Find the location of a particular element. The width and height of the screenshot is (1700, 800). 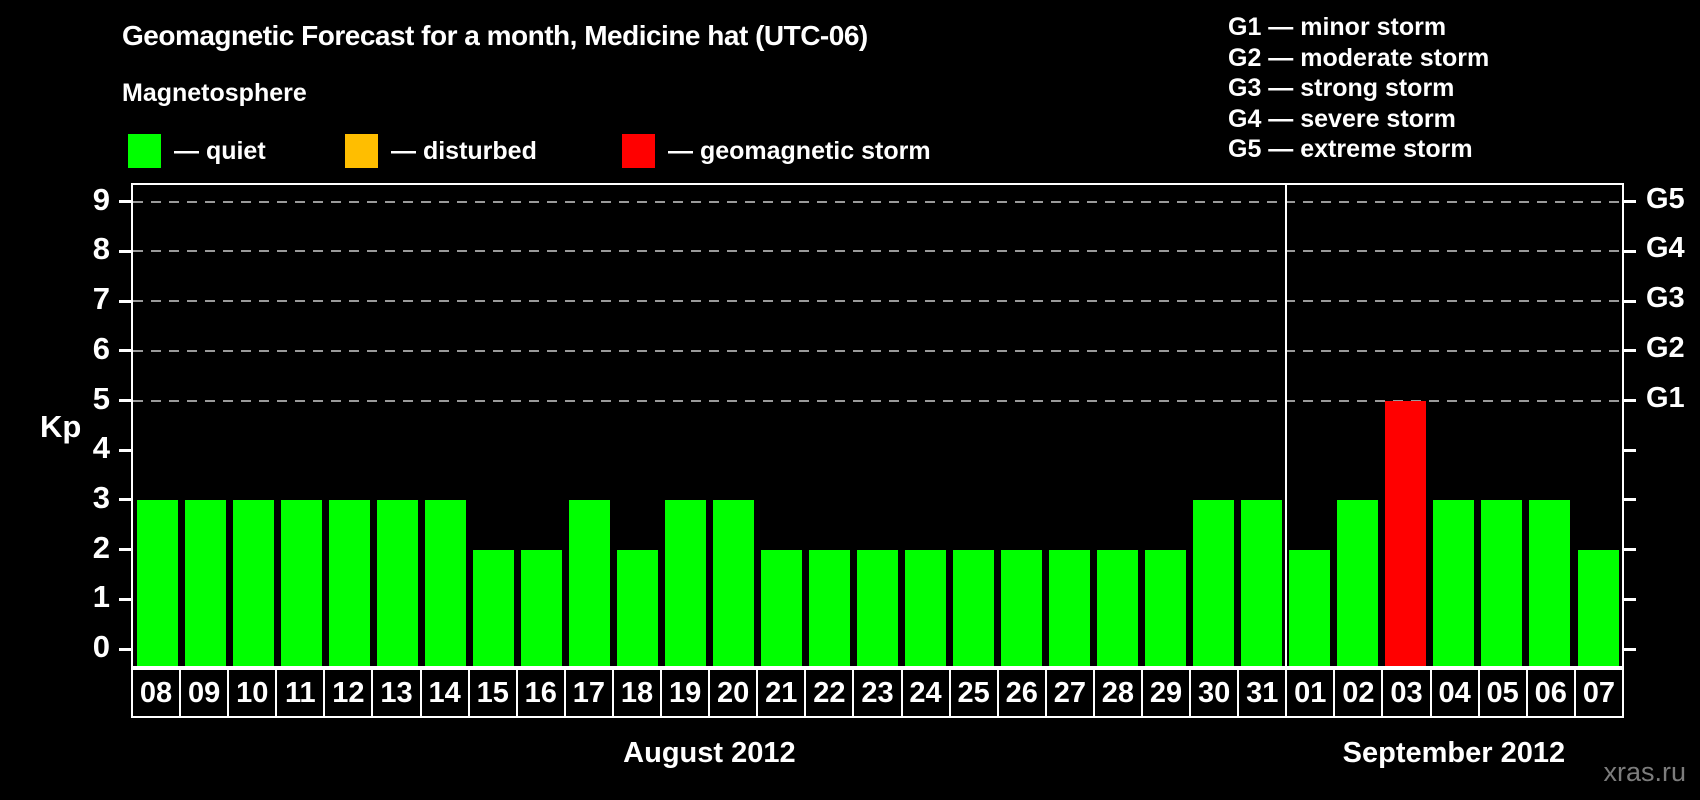

quiet-color-swatch is located at coordinates (144, 151).